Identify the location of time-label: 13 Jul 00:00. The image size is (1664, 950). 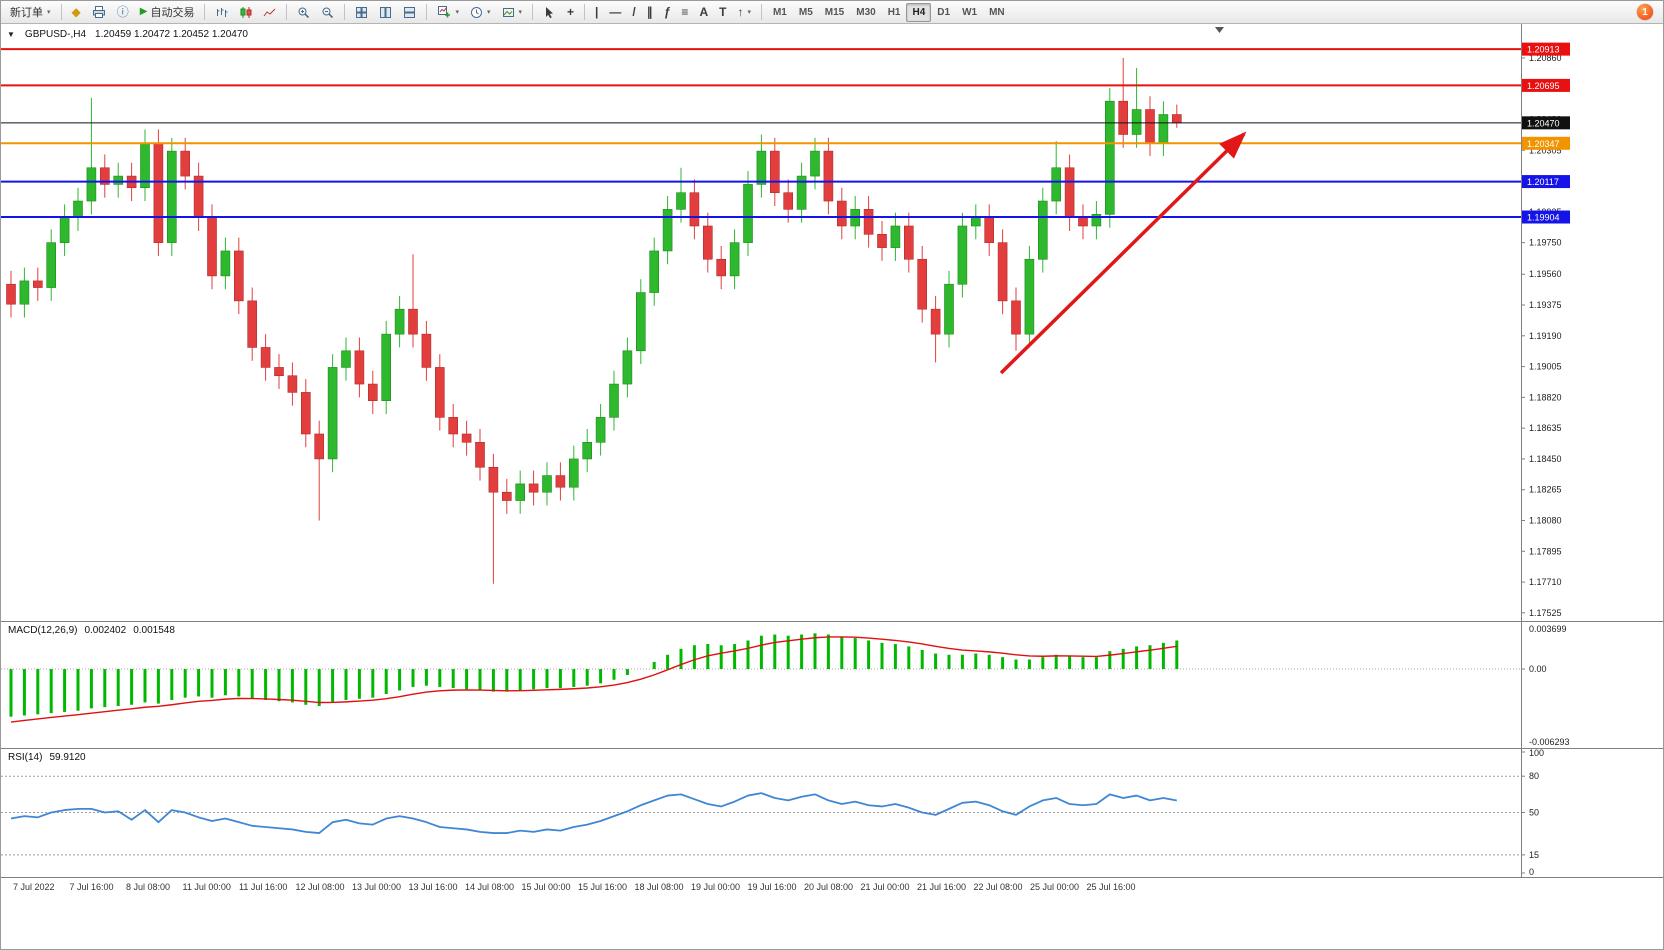
(377, 887).